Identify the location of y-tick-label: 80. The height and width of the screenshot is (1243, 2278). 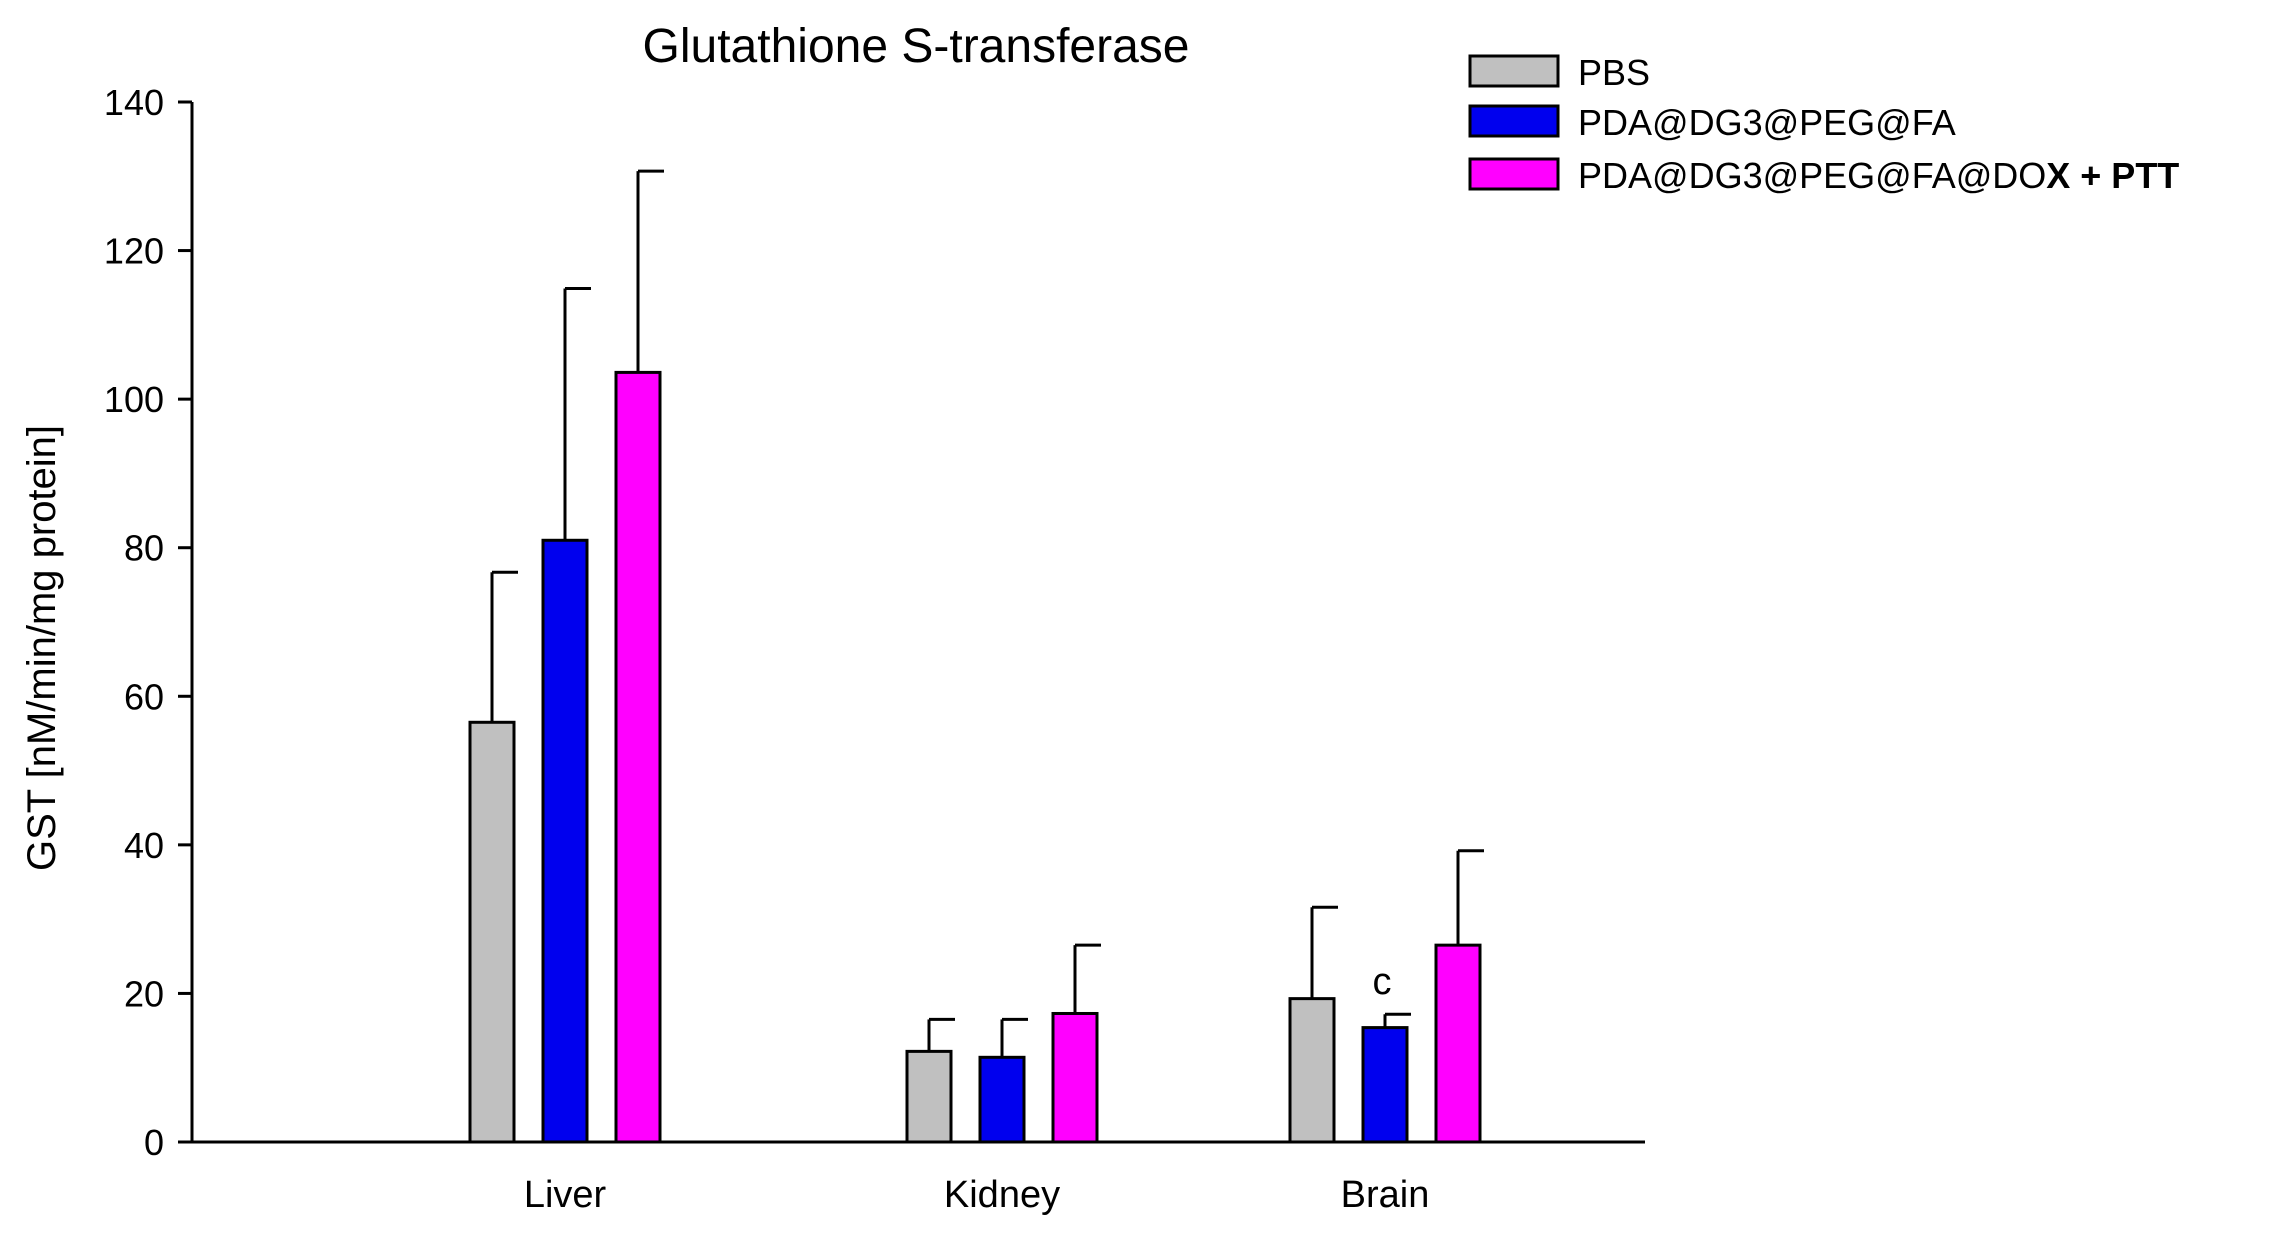
(144, 548).